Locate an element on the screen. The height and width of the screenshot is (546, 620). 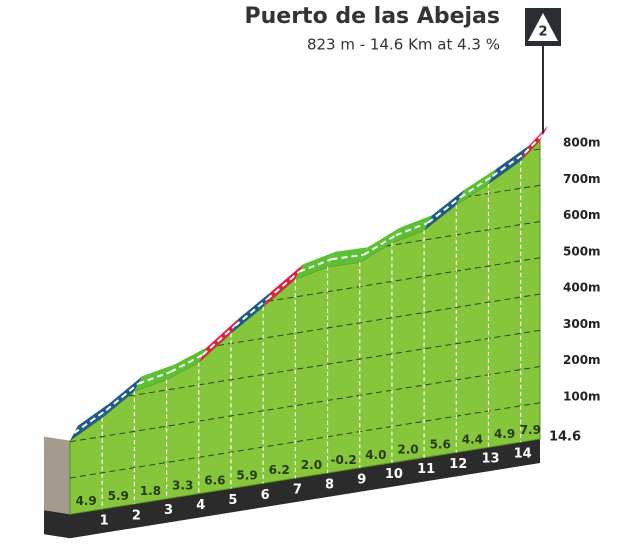
gradient-label: 5.6 is located at coordinates (440, 444).